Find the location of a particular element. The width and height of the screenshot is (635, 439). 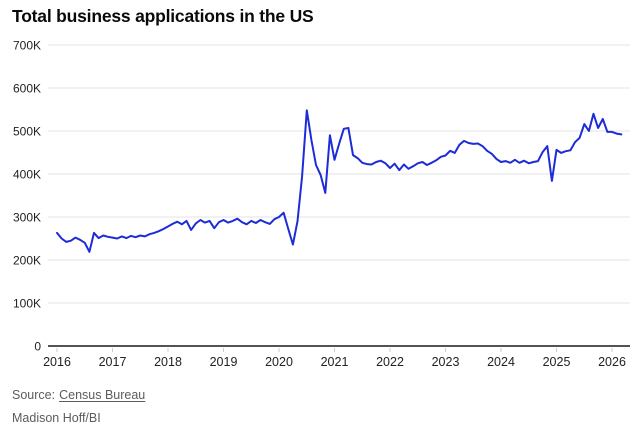

y-tick-label: 100K is located at coordinates (27, 304).